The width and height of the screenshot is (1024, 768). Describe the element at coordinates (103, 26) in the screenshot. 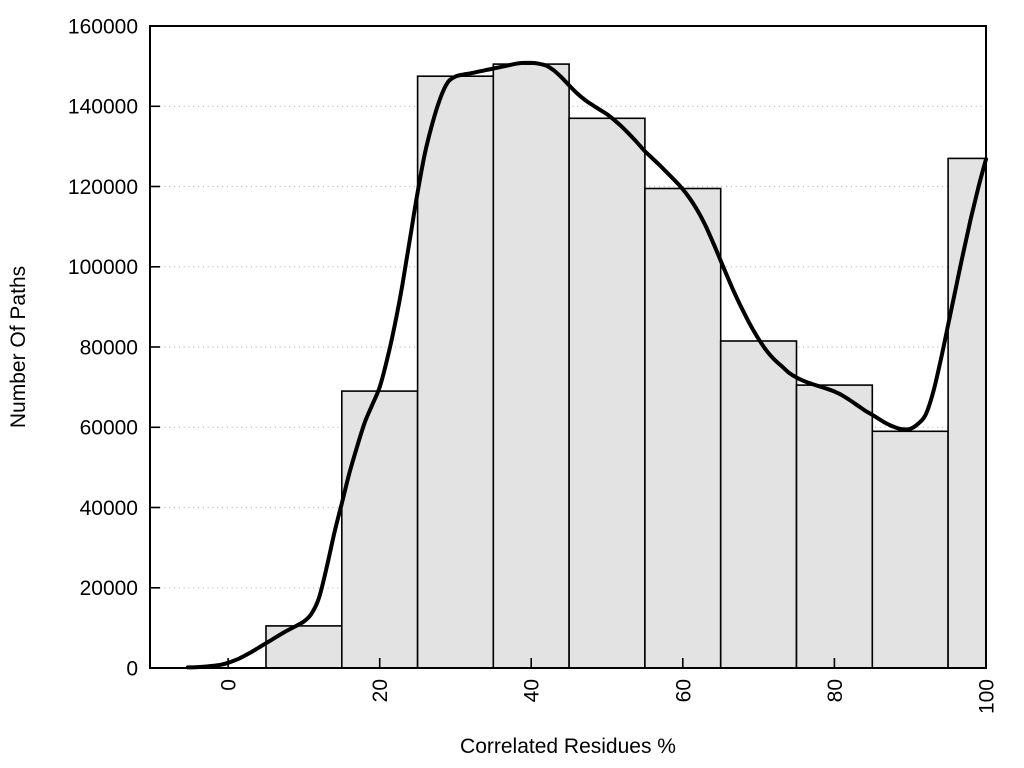

I see `y-tick-label: 160000` at that location.